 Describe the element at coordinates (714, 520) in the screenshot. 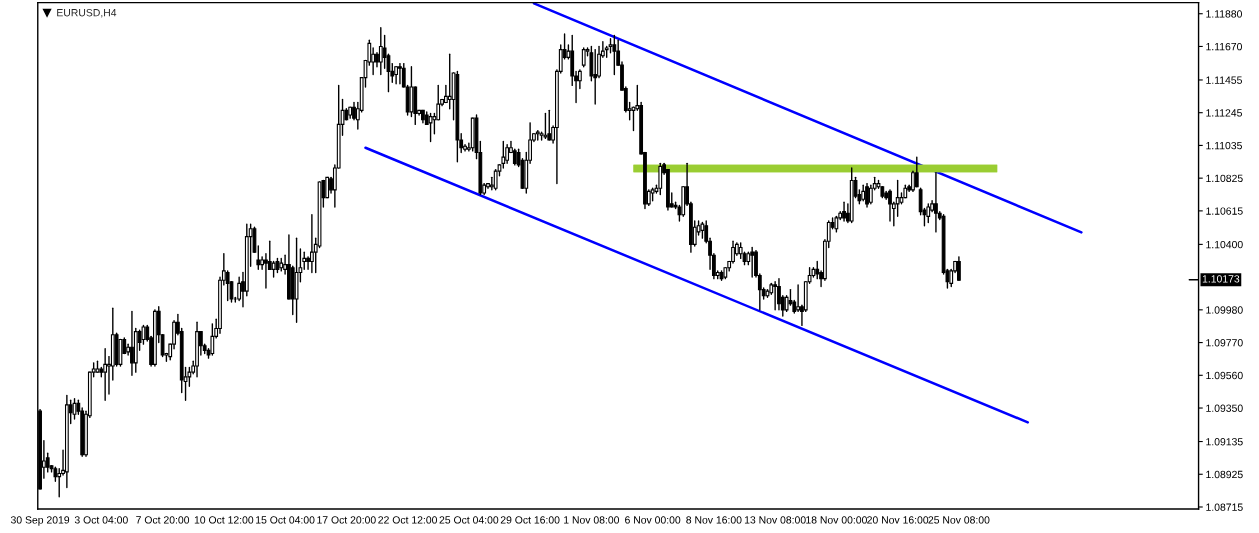

I see `x-tick-label: 8 Nov 16:00` at that location.